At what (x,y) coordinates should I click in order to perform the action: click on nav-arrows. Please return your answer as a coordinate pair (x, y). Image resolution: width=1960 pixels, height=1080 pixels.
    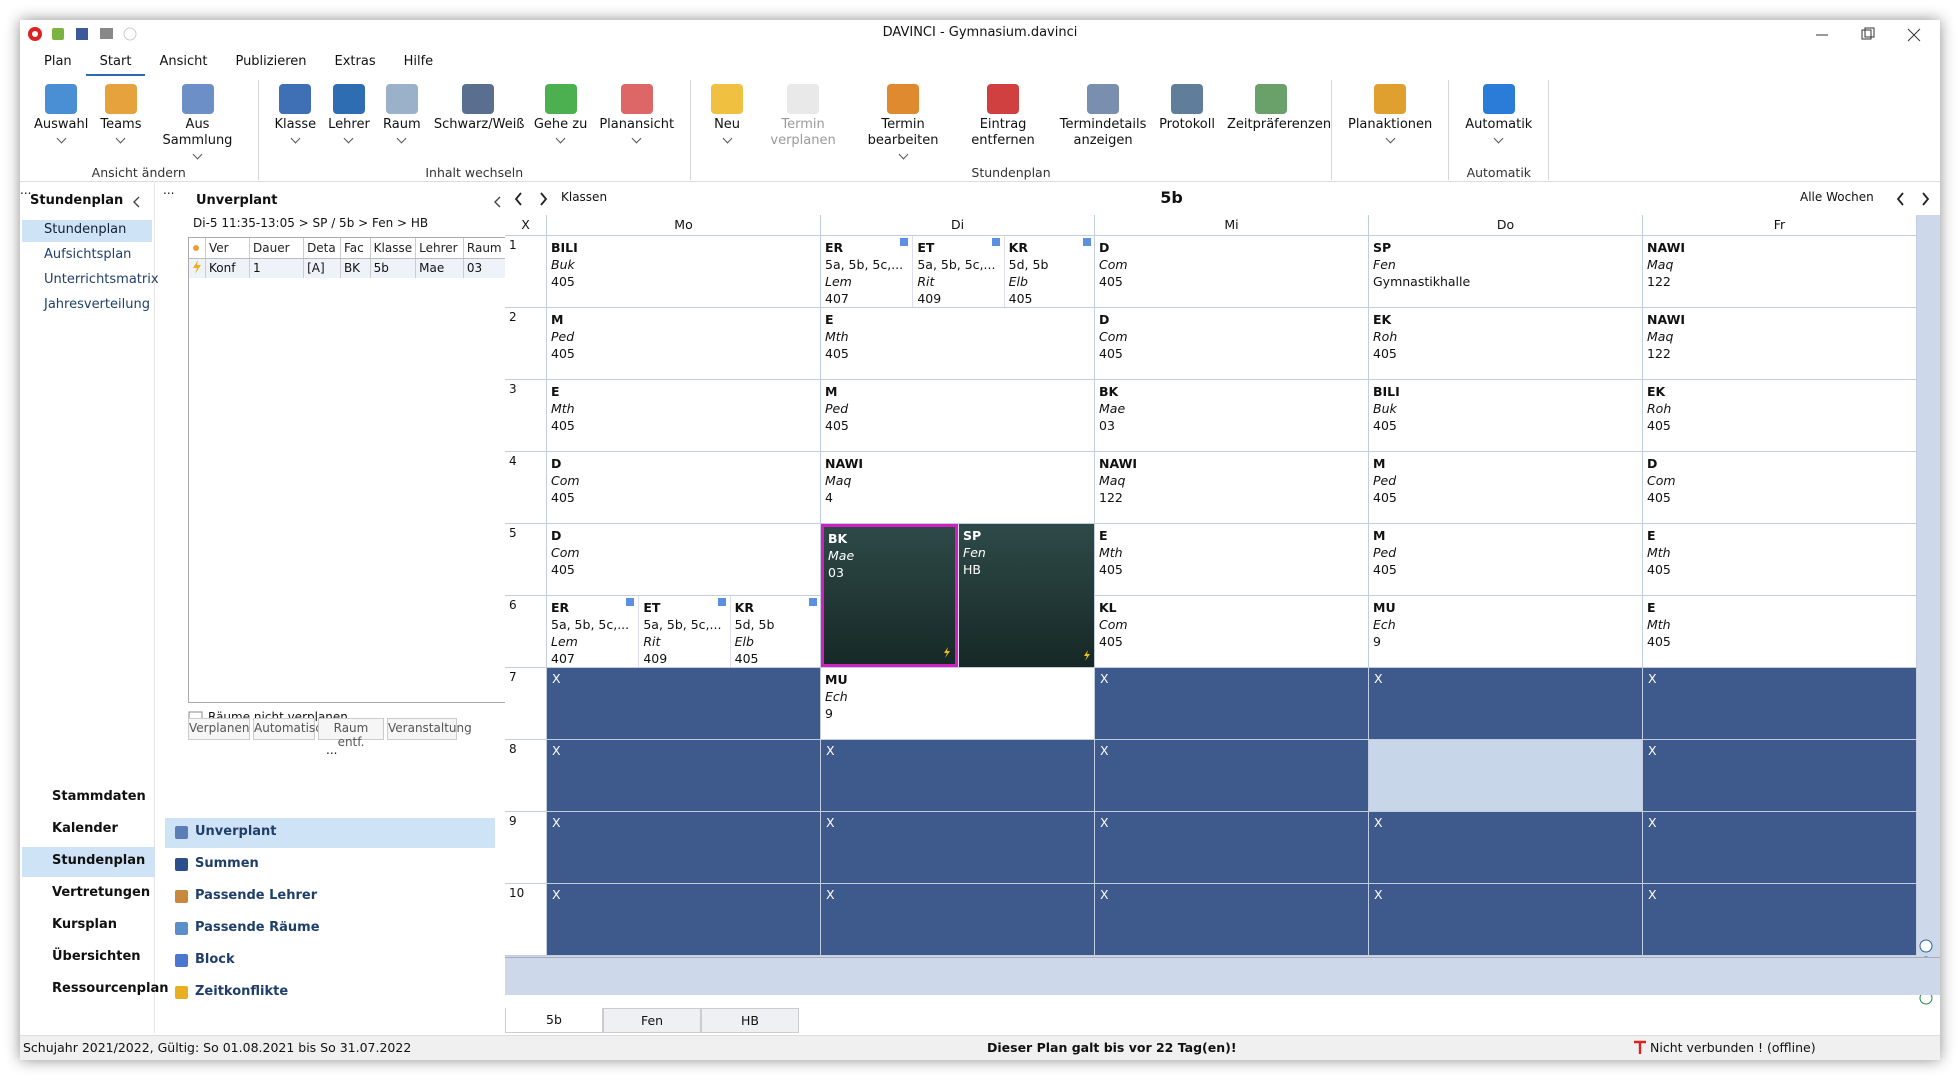
    Looking at the image, I should click on (533, 199).